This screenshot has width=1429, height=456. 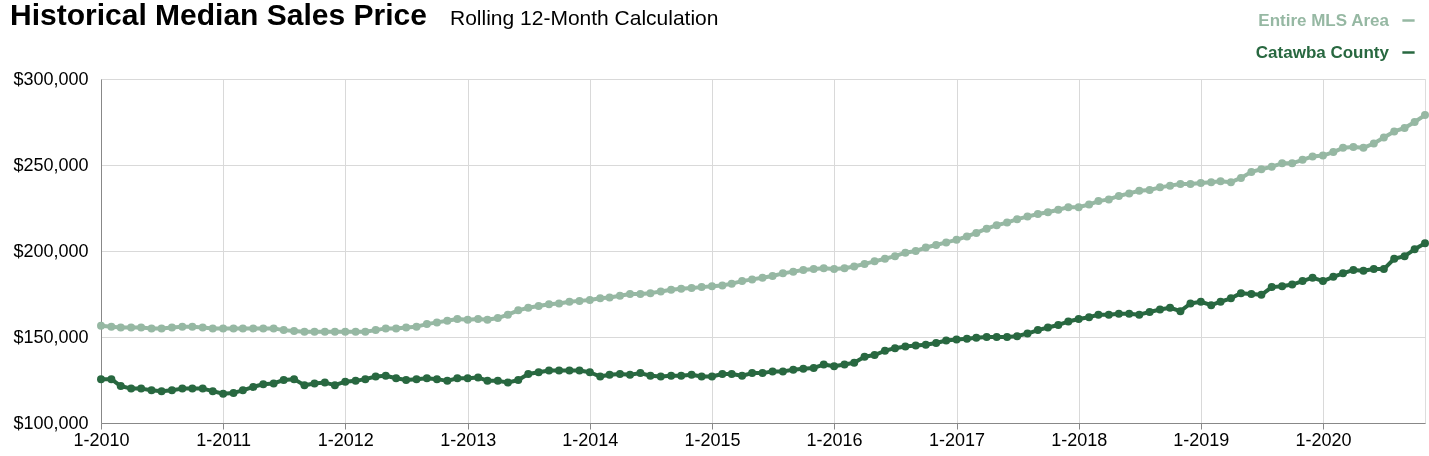 What do you see at coordinates (590, 439) in the screenshot?
I see `x-tick-label: 1-2014` at bounding box center [590, 439].